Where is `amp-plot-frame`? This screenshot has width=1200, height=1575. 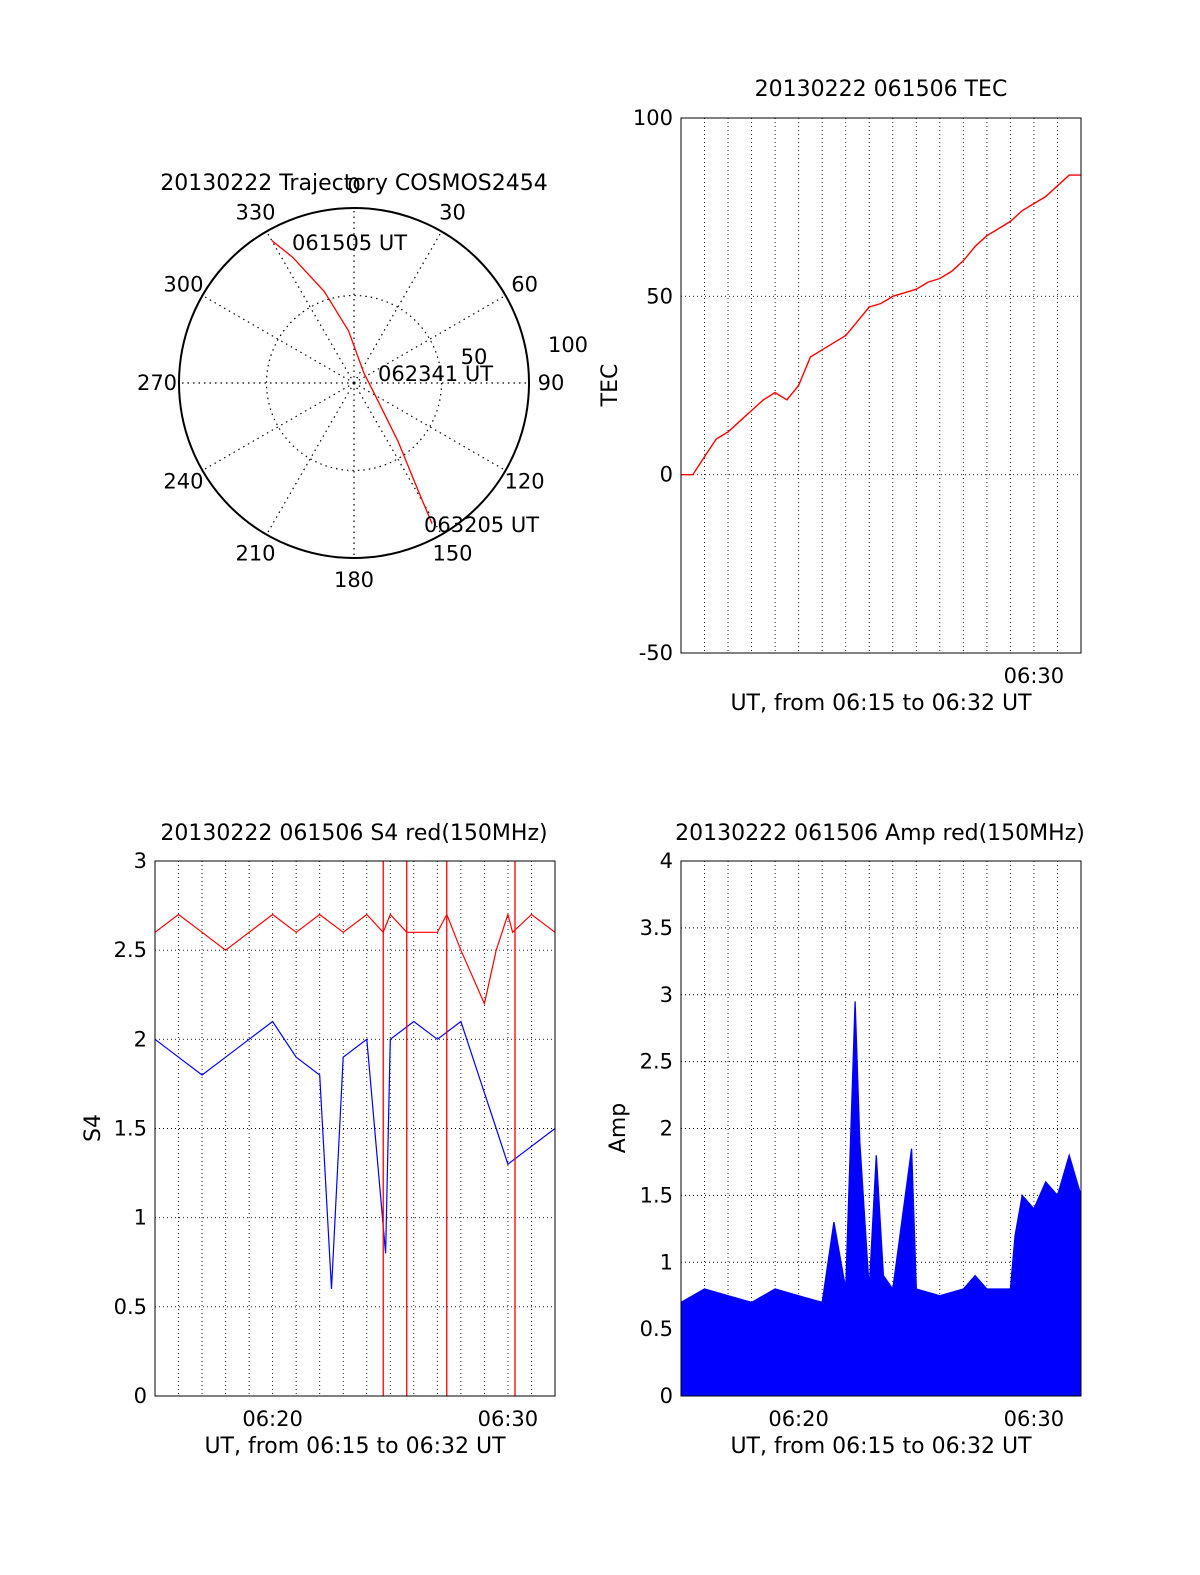 amp-plot-frame is located at coordinates (881, 1128).